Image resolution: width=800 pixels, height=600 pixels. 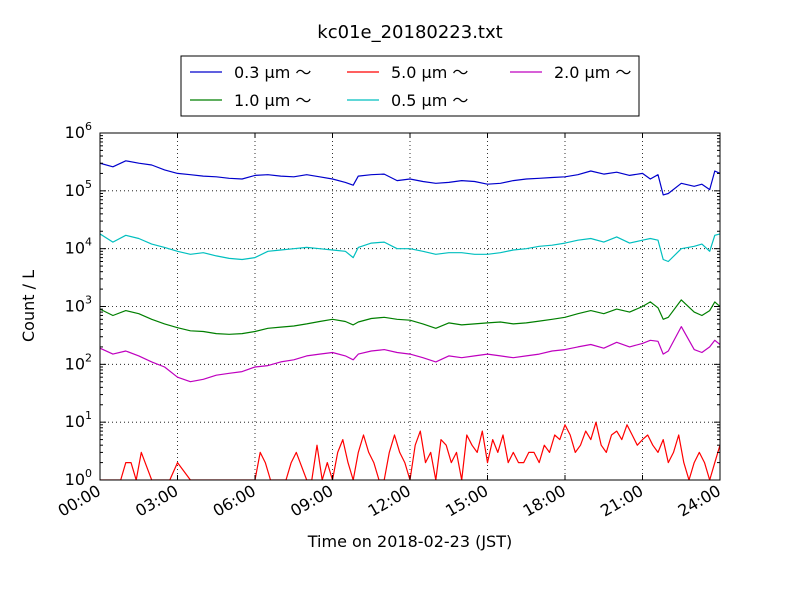 I want to click on legend-label-0: 0.3 μm ～, so click(x=272, y=72).